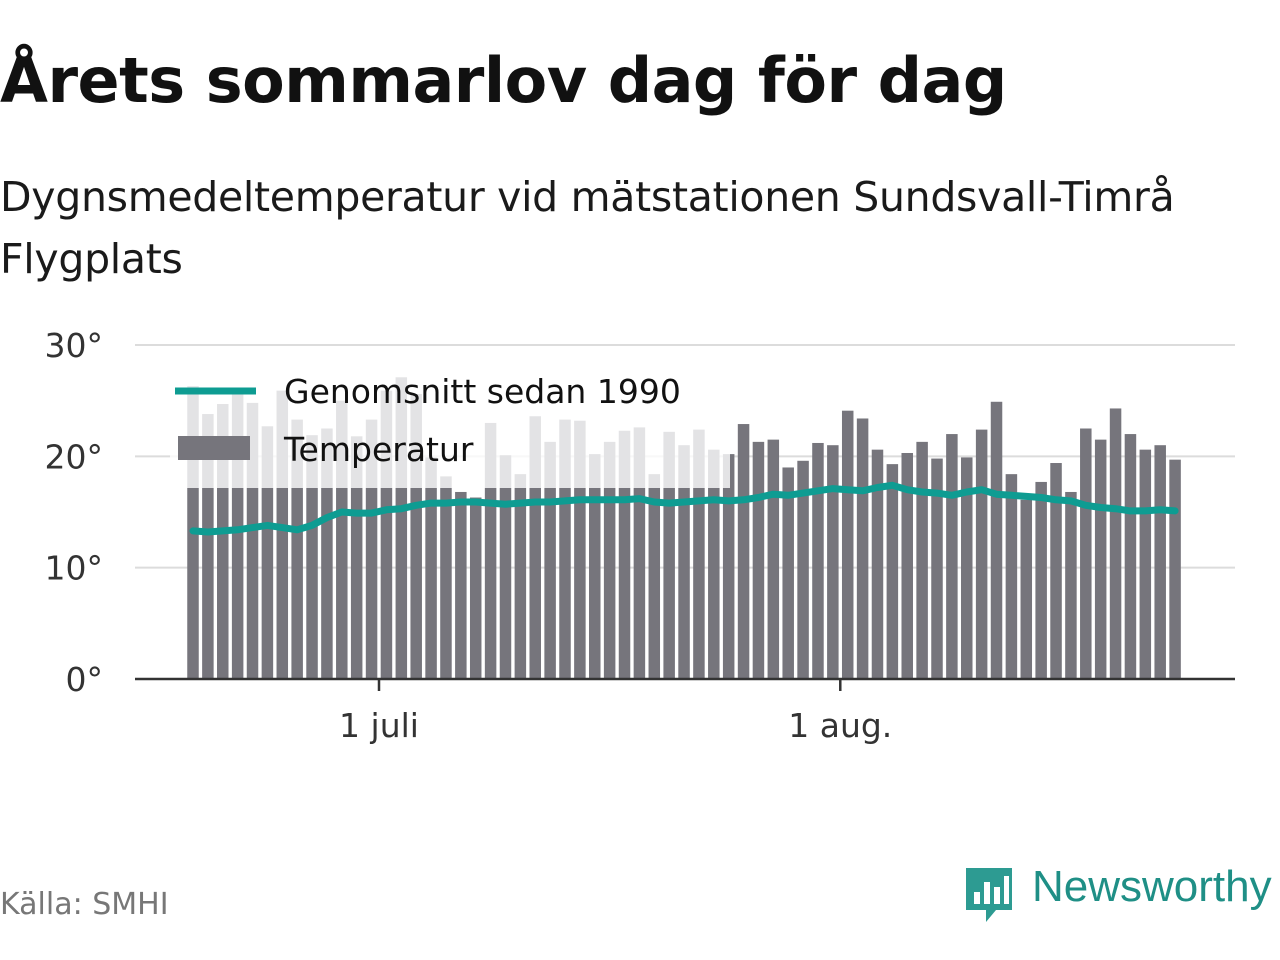 The height and width of the screenshot is (960, 1280). Describe the element at coordinates (74, 345) in the screenshot. I see `y-tick-label: 30°` at that location.